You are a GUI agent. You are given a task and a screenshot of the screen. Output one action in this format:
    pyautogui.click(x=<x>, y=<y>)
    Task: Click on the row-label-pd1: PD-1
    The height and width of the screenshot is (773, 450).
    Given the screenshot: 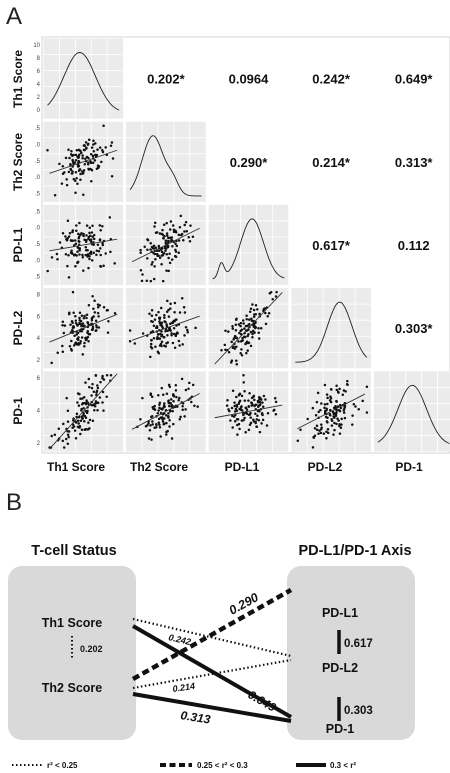 What is the action you would take?
    pyautogui.click(x=18, y=411)
    